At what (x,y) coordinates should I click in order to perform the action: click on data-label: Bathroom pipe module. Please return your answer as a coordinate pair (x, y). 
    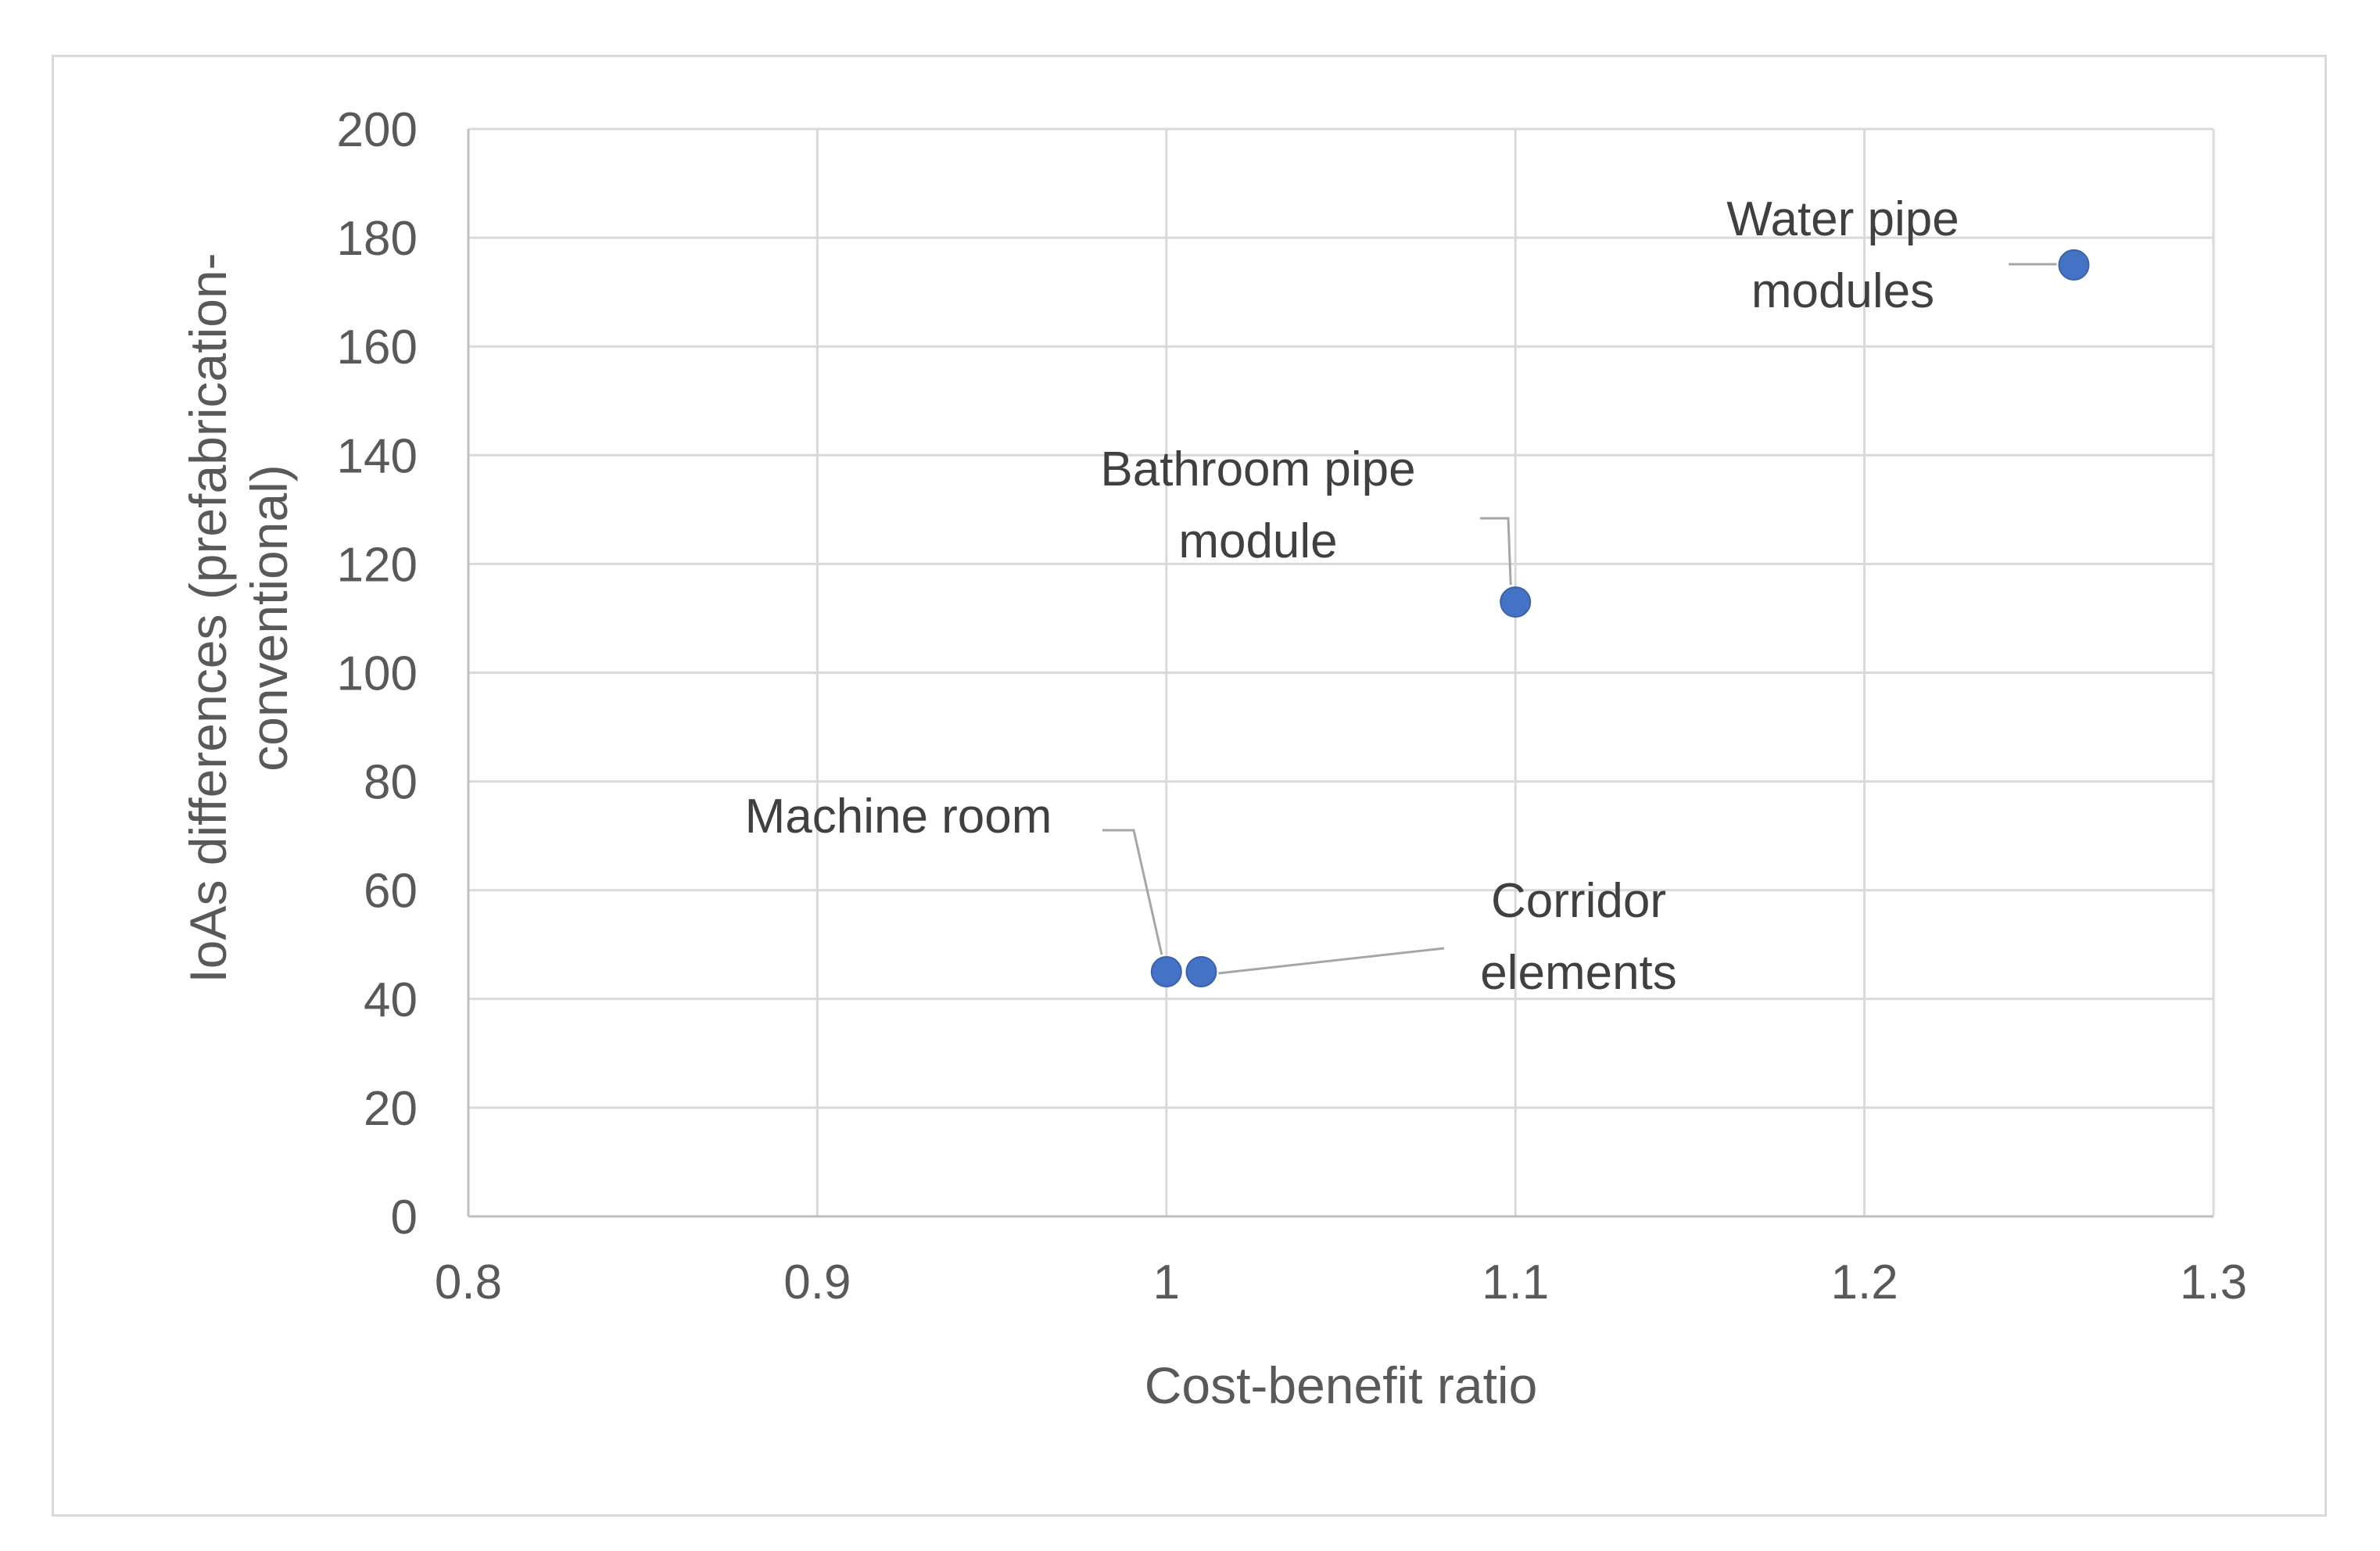
    Looking at the image, I should click on (1257, 505).